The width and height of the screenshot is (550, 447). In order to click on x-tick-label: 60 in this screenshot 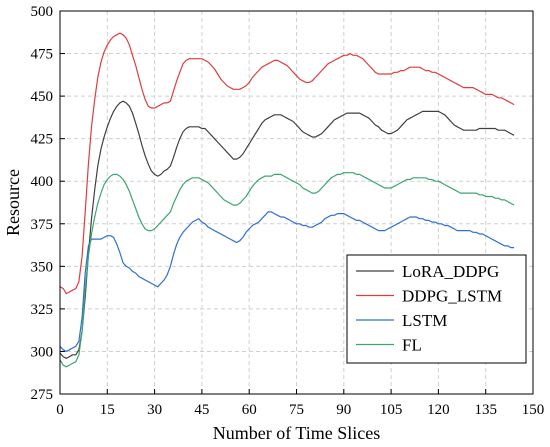, I will do `click(249, 410)`.